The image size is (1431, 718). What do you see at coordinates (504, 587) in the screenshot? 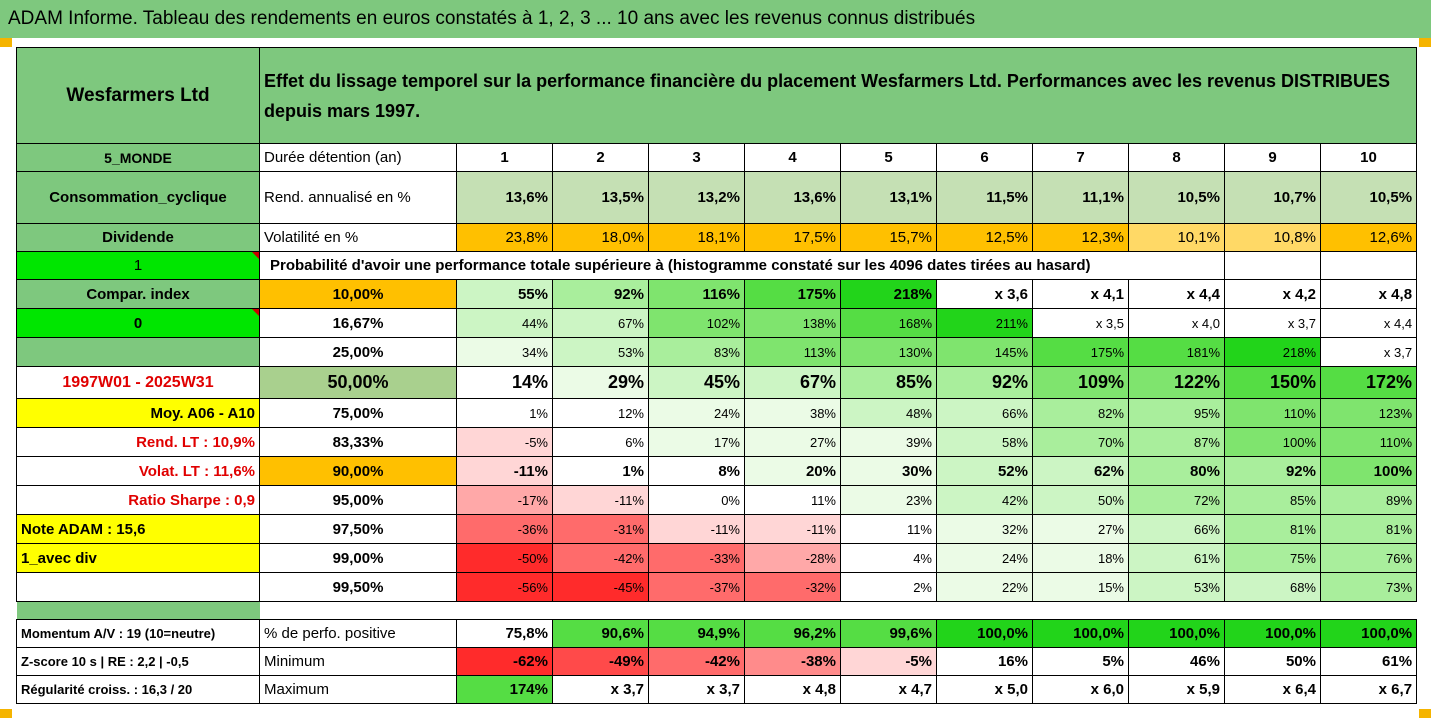
I see `distribution-value: -56%` at bounding box center [504, 587].